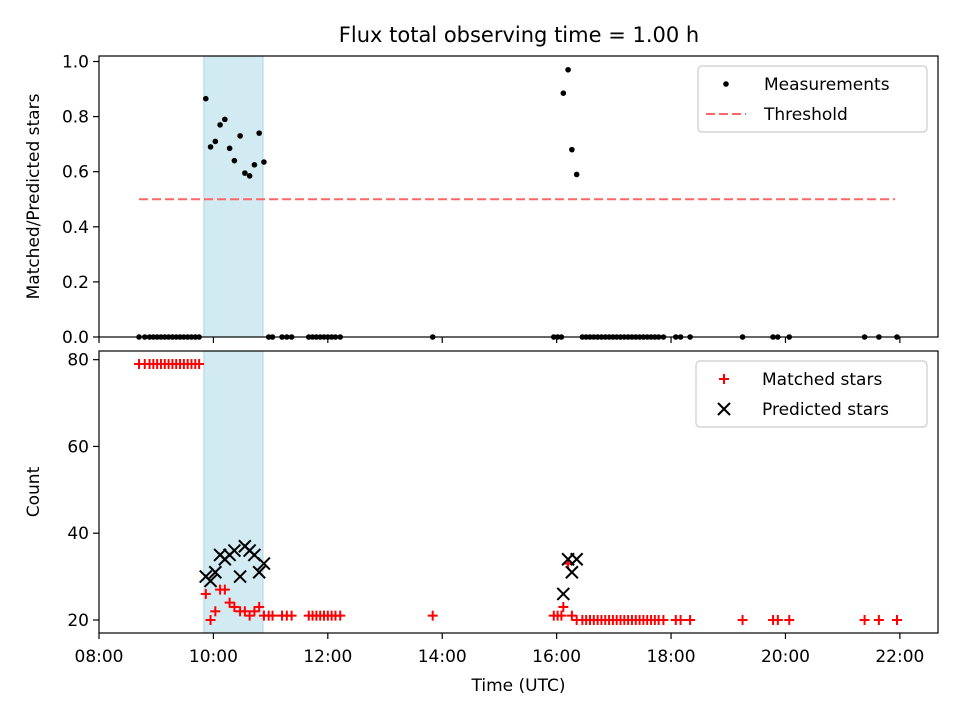  I want to click on x-tick-label: 20:00, so click(785, 657).